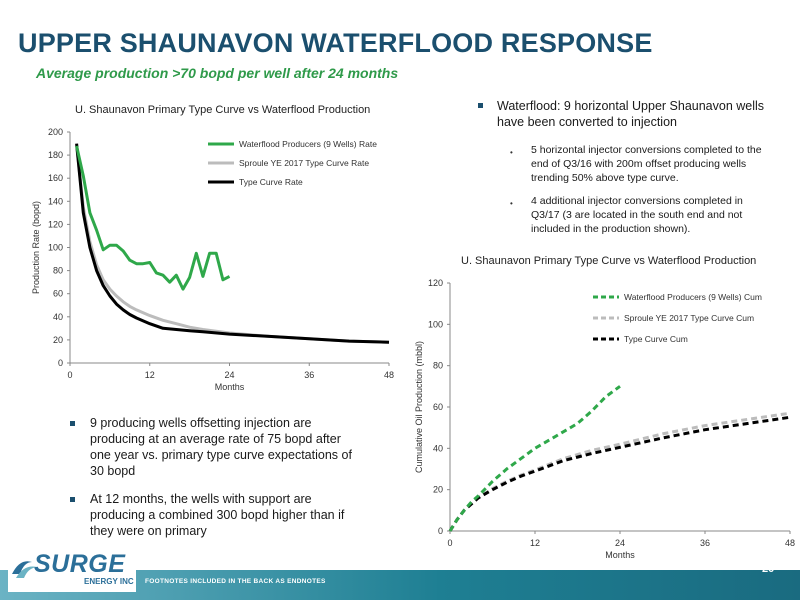  What do you see at coordinates (693, 297) in the screenshot?
I see `legend-label: Waterflood Producers (9 Wells) Cum` at bounding box center [693, 297].